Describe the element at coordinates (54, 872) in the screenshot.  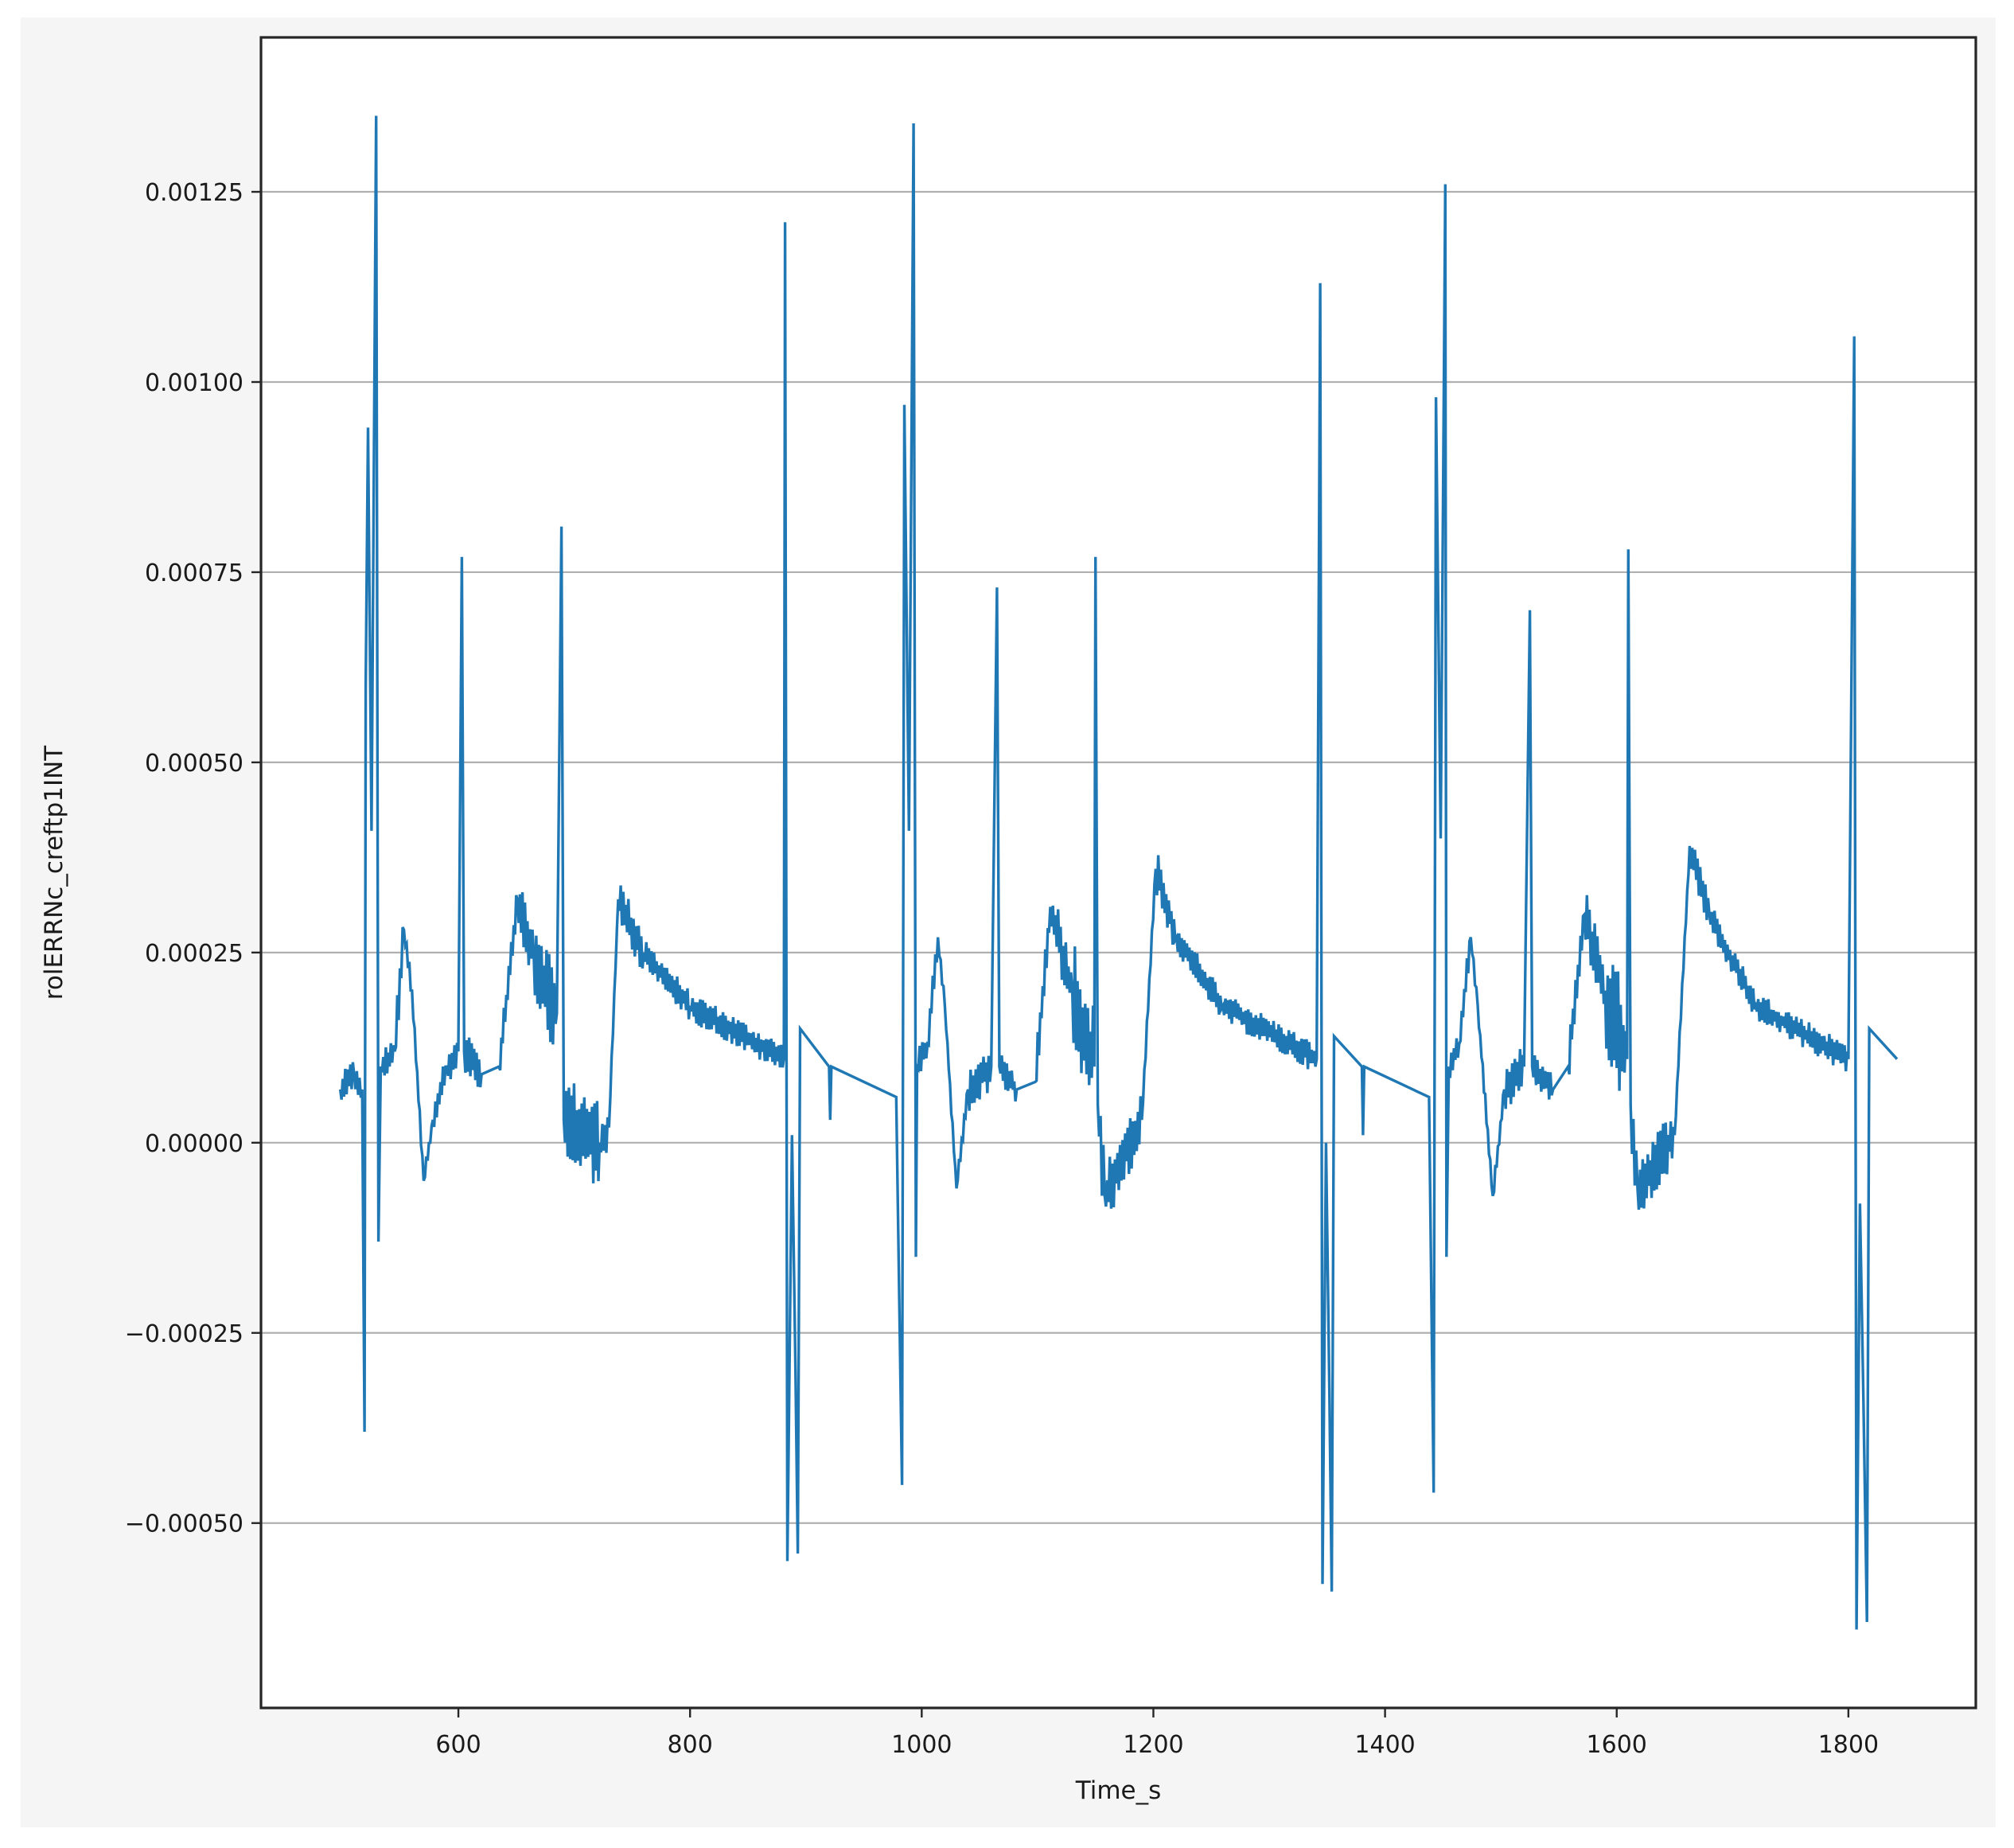
I see `y-axis-label: rolERRNc_creftp1INT` at that location.